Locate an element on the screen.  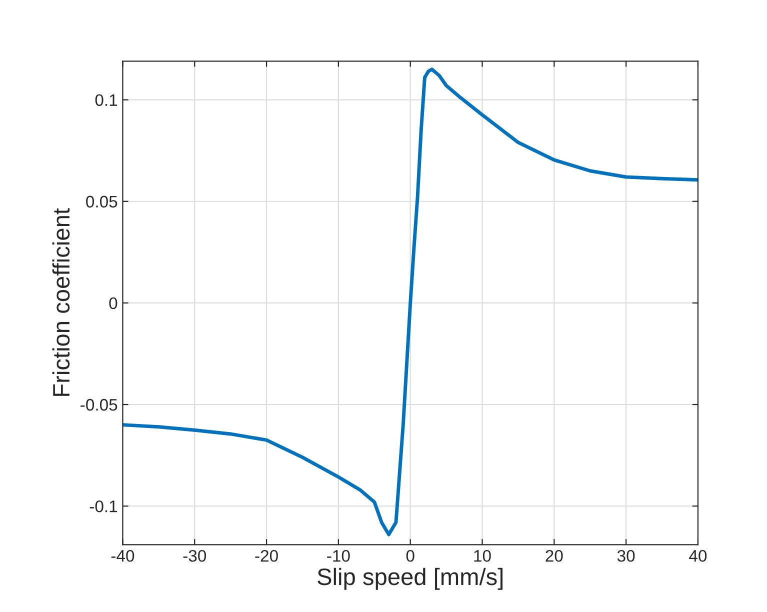
y-tick-label: 0 is located at coordinates (113, 303).